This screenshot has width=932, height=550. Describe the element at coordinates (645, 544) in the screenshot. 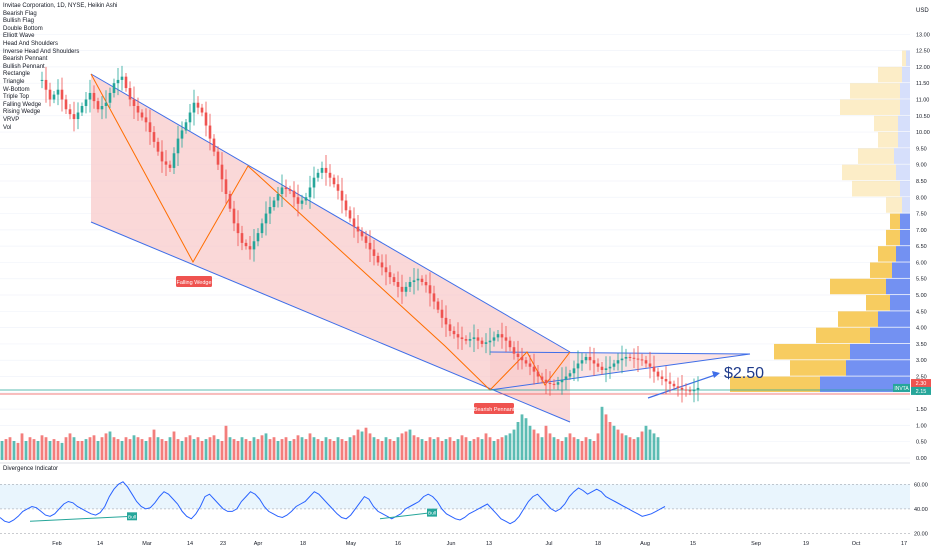

I see `time-tick-label: Aug` at that location.